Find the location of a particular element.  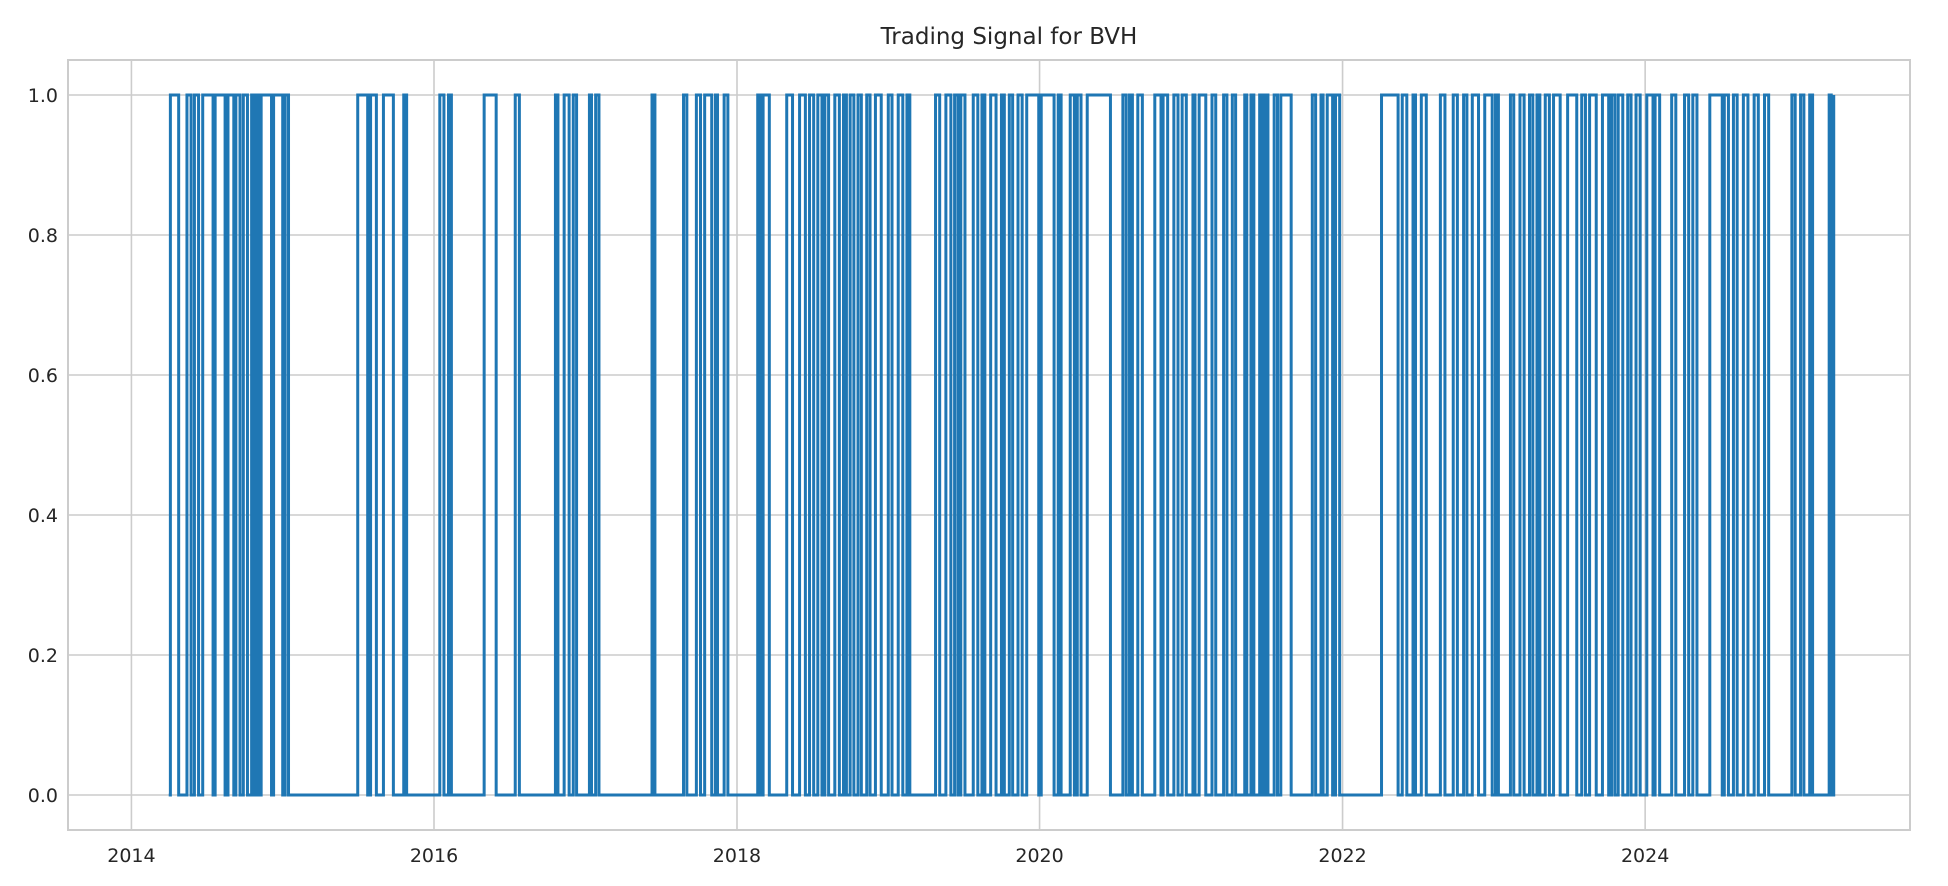

x-tick-label: 2016 is located at coordinates (434, 856).